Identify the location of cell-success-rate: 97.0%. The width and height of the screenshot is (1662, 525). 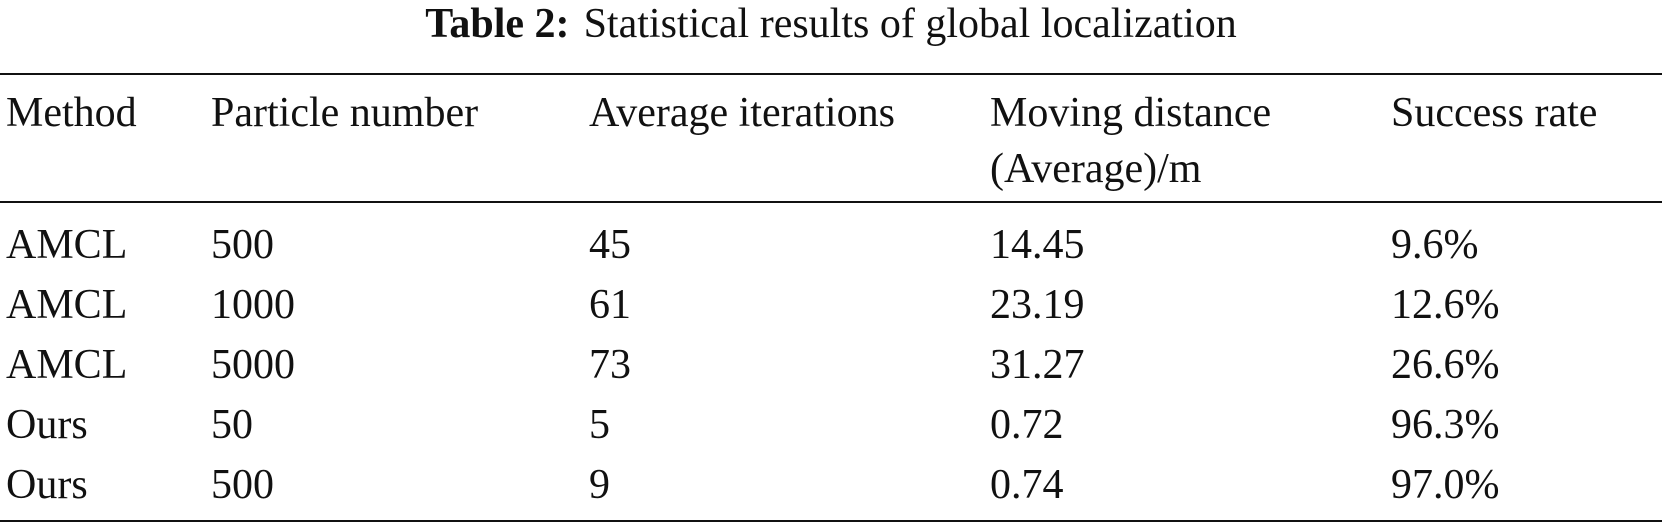
(1445, 485).